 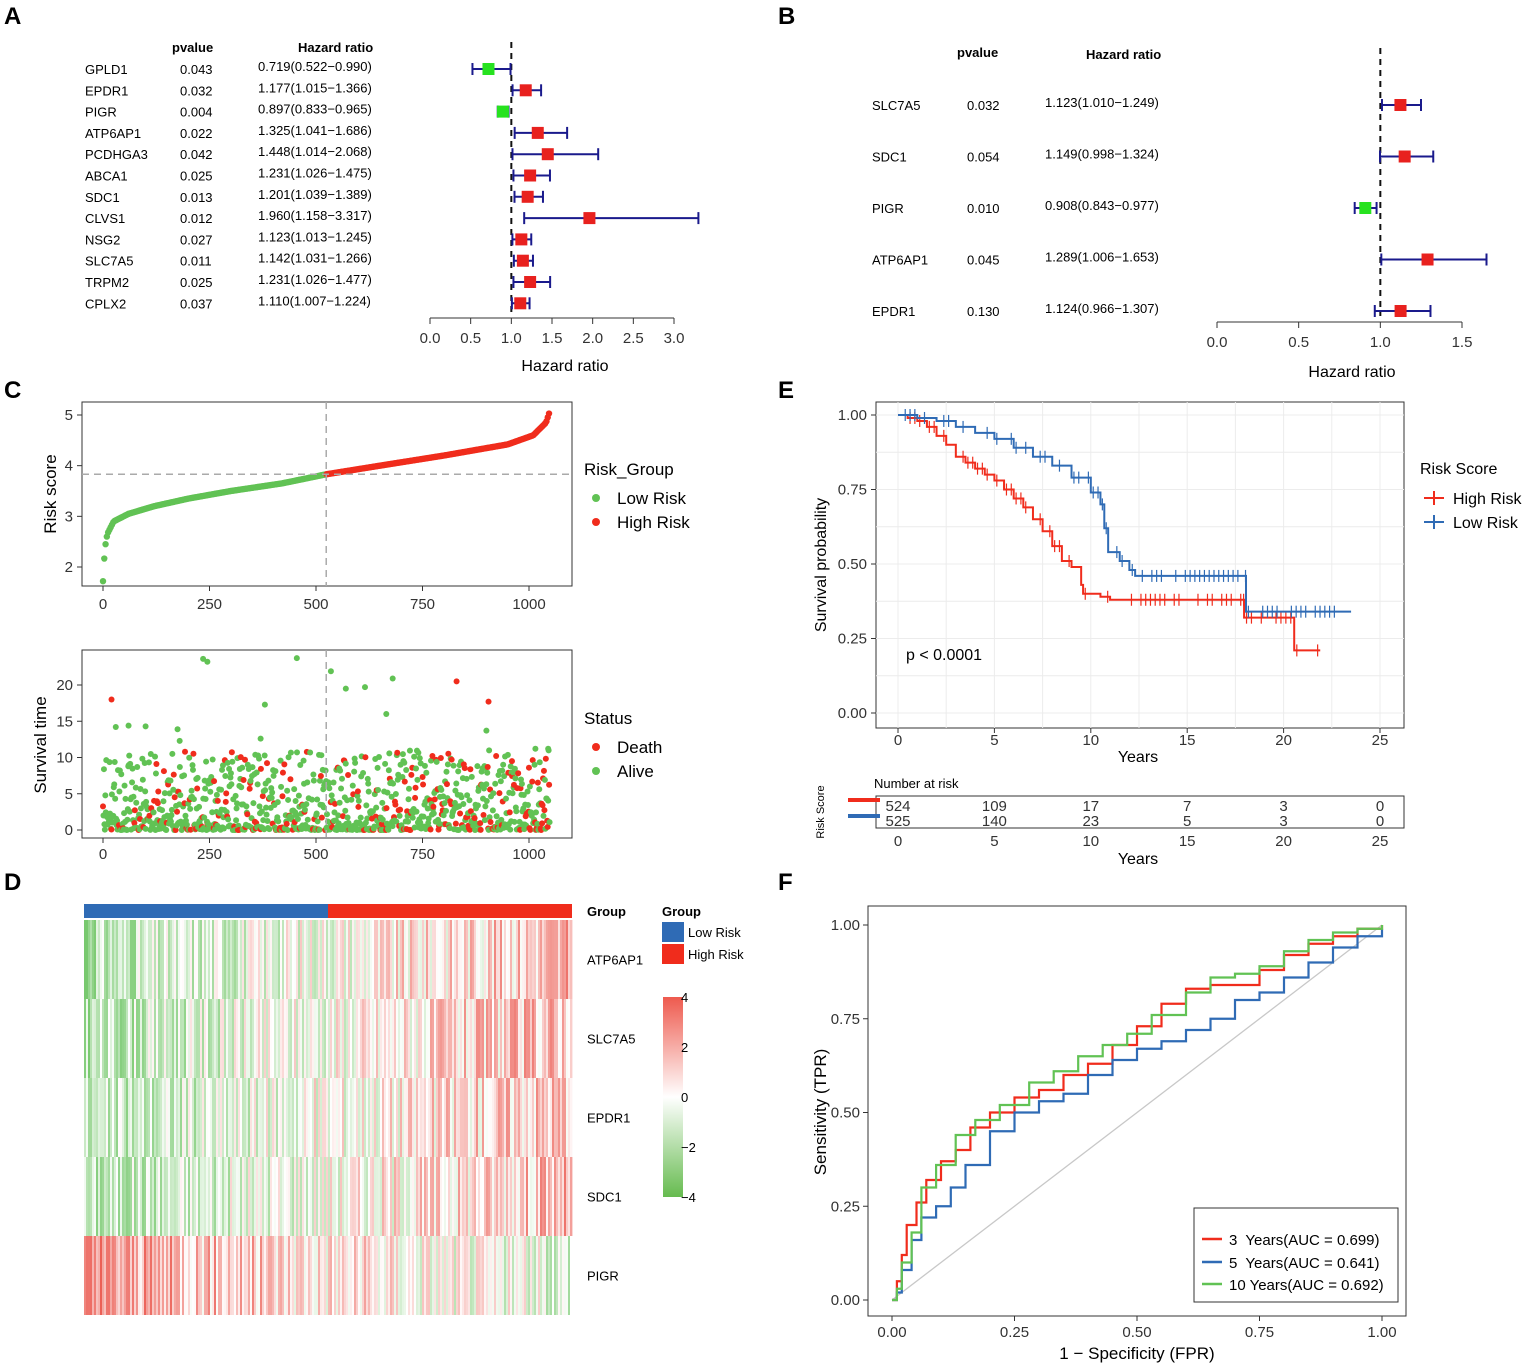 What do you see at coordinates (192, 47) in the screenshot?
I see `col-header-pvalue: pvalue` at bounding box center [192, 47].